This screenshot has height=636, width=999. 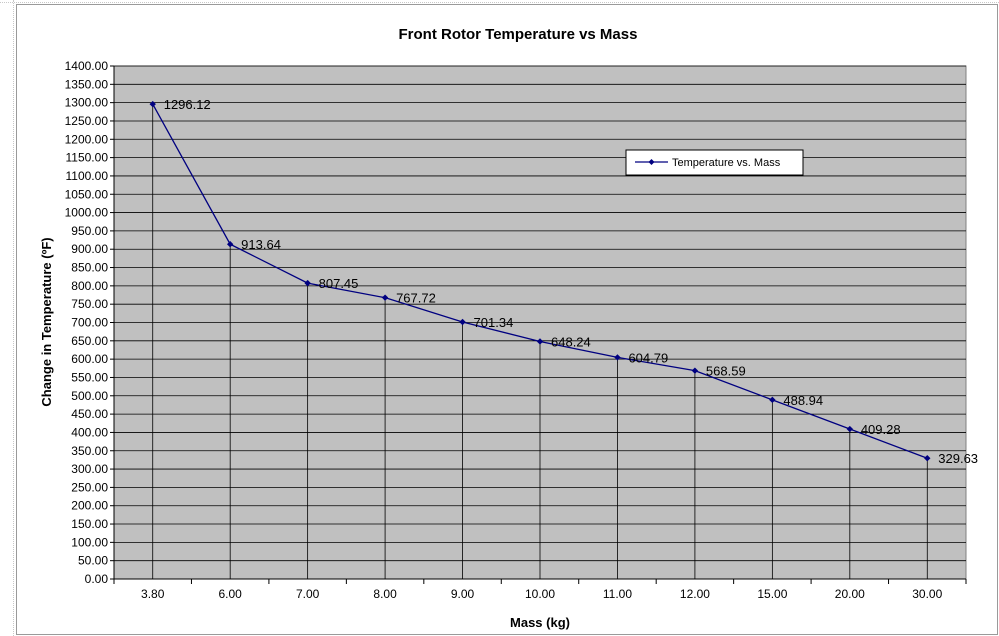 What do you see at coordinates (89, 304) in the screenshot?
I see `y-tick-label: 750.00` at bounding box center [89, 304].